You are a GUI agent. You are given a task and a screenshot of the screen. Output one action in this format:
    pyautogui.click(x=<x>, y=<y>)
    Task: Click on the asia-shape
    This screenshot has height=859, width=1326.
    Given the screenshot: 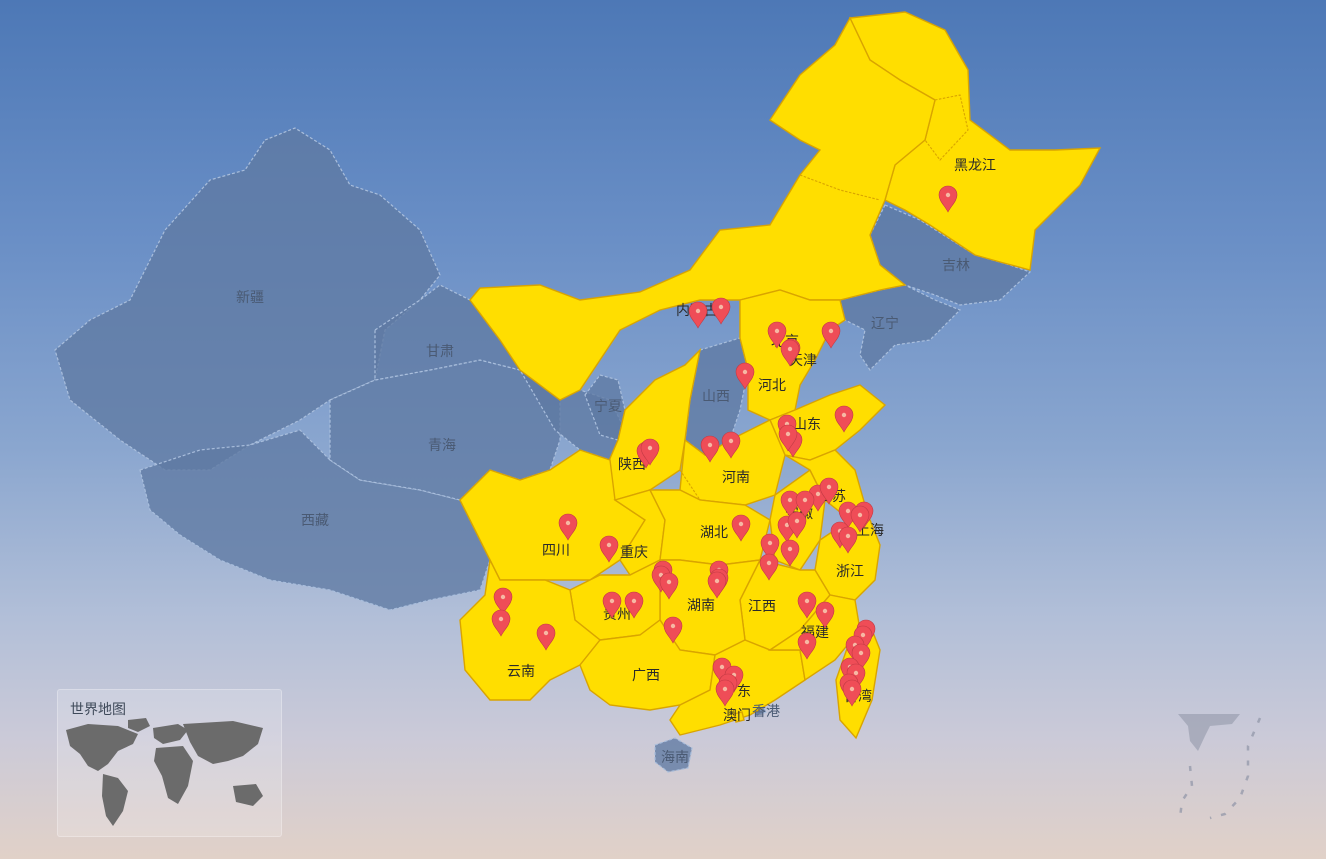 What is the action you would take?
    pyautogui.click(x=223, y=742)
    